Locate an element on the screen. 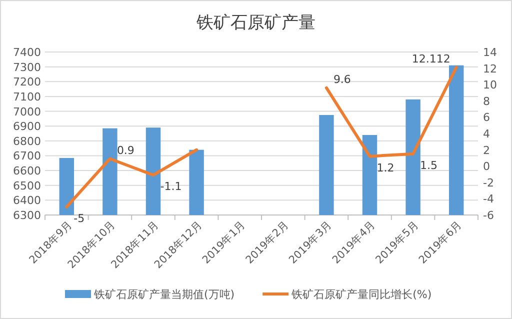  y2-tick-label: -6 is located at coordinates (488, 215).